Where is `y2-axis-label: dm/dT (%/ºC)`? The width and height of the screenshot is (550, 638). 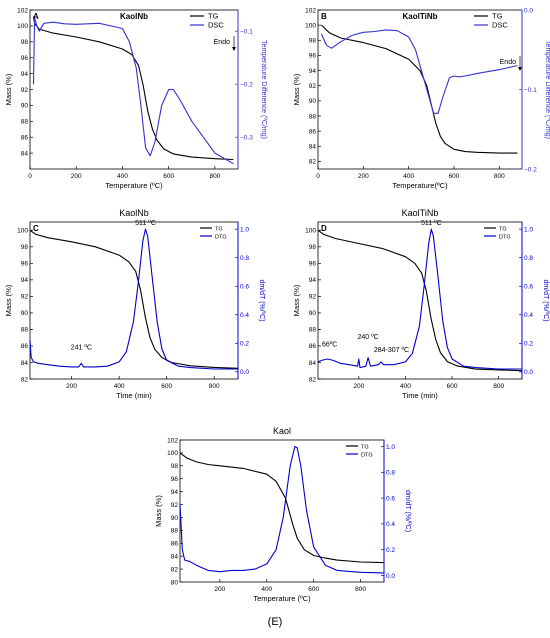 y2-axis-label: dm/dT (%/ºC) is located at coordinates (261, 300).